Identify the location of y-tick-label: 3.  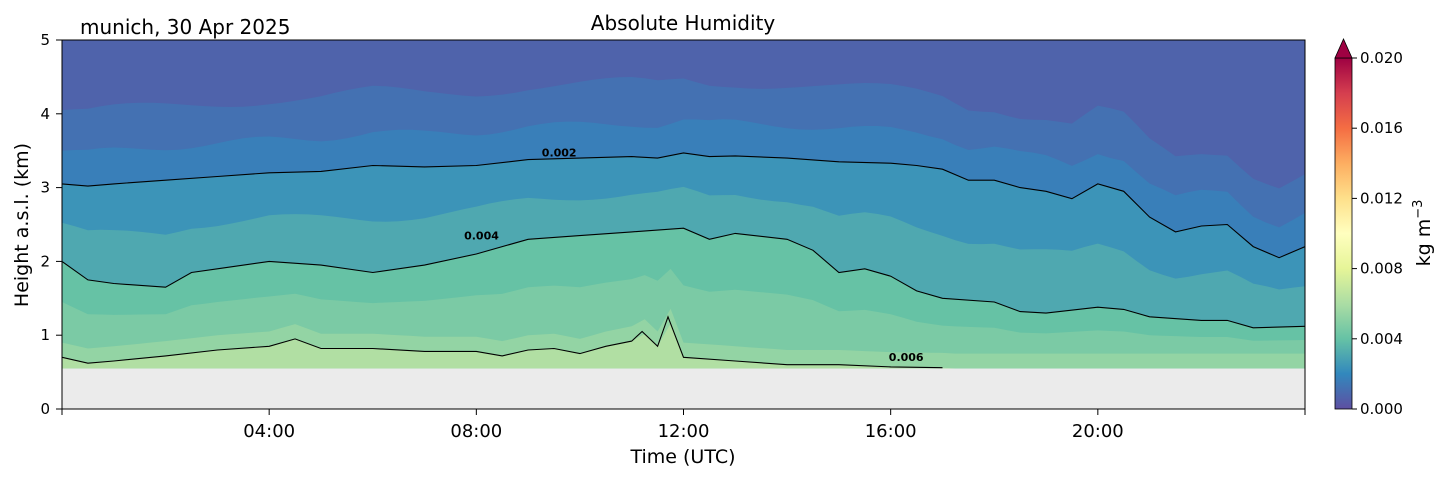
(45, 188).